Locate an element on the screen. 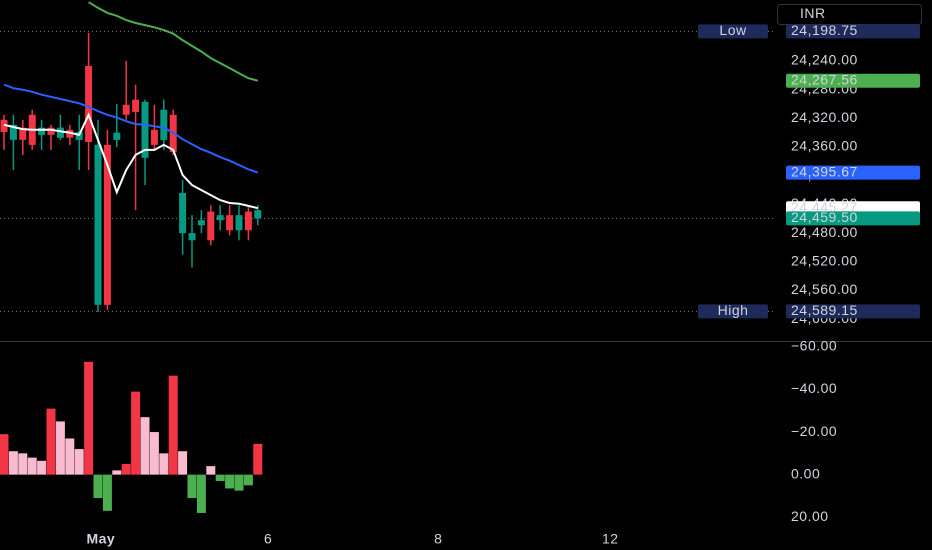 The height and width of the screenshot is (550, 932). y-tick-label: 0.00 is located at coordinates (805, 473).